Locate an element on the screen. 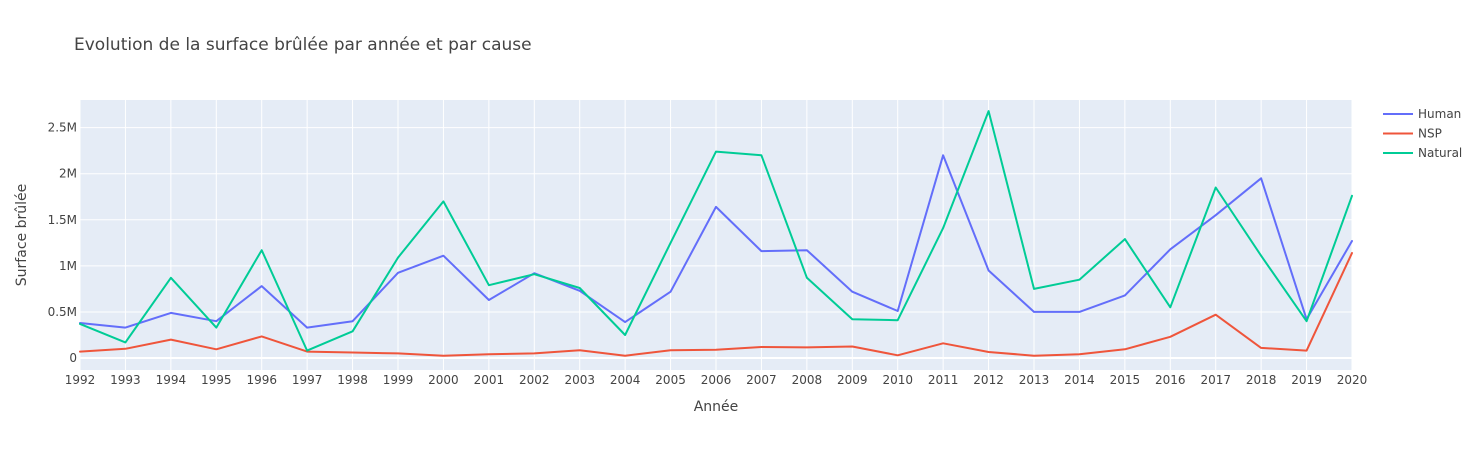 This screenshot has width=1478, height=450. x-tick-label: 2006 is located at coordinates (716, 380).